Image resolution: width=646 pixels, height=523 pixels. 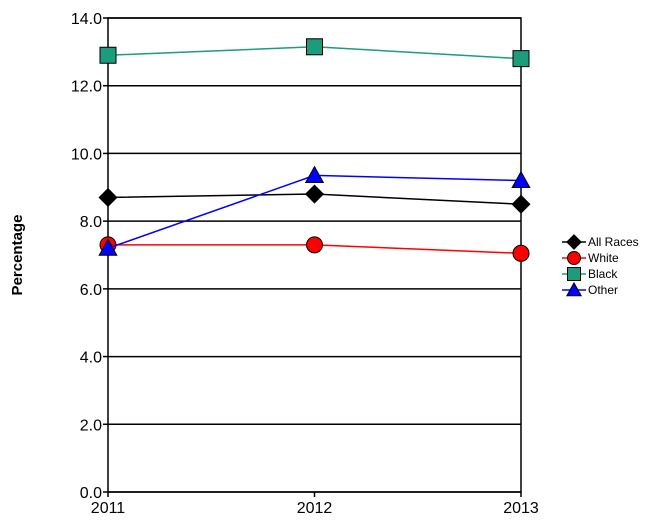 I want to click on x-tick-label: 2013, so click(x=521, y=508).